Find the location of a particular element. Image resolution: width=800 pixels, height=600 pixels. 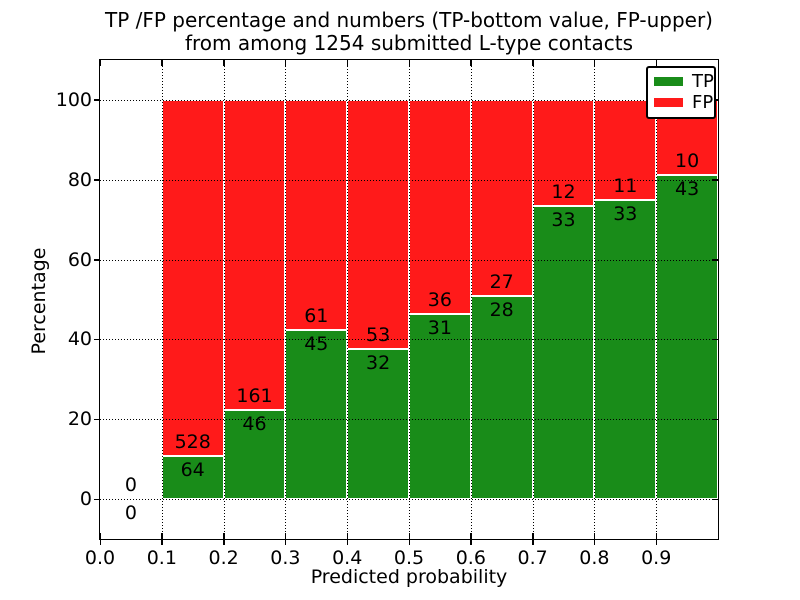

bar-count-label-fp: 161 is located at coordinates (254, 396).